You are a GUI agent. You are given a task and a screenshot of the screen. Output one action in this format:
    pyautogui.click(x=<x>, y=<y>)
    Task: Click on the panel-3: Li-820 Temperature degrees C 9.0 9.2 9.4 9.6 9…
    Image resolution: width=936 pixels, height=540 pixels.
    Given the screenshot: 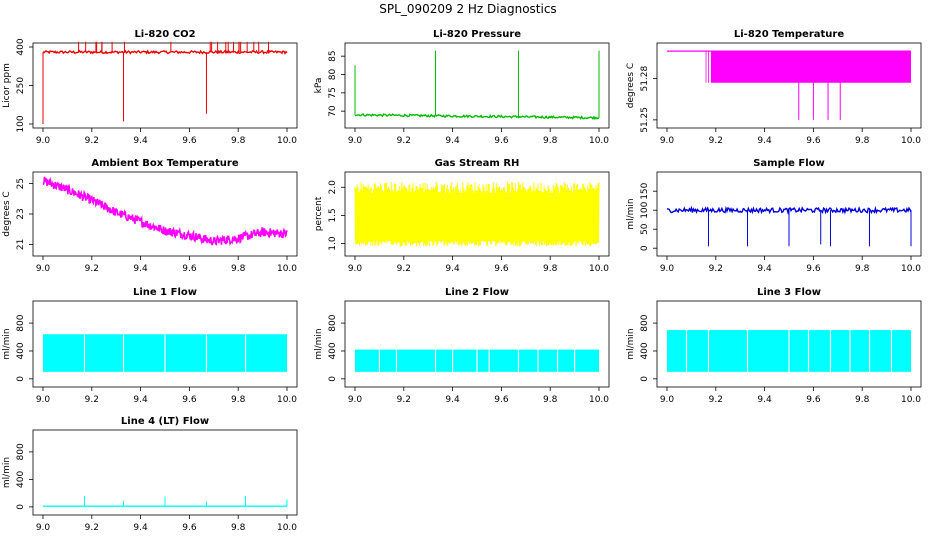 What is the action you would take?
    pyautogui.click(x=774, y=87)
    